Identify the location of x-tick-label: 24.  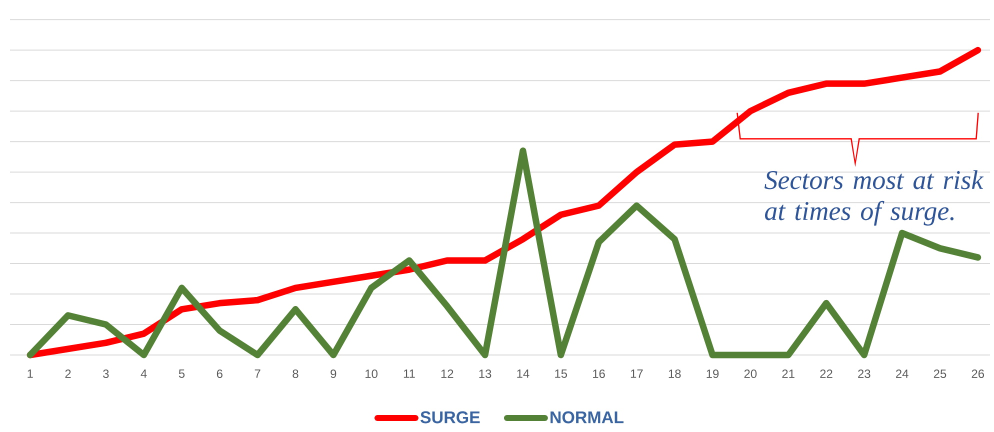
(902, 374).